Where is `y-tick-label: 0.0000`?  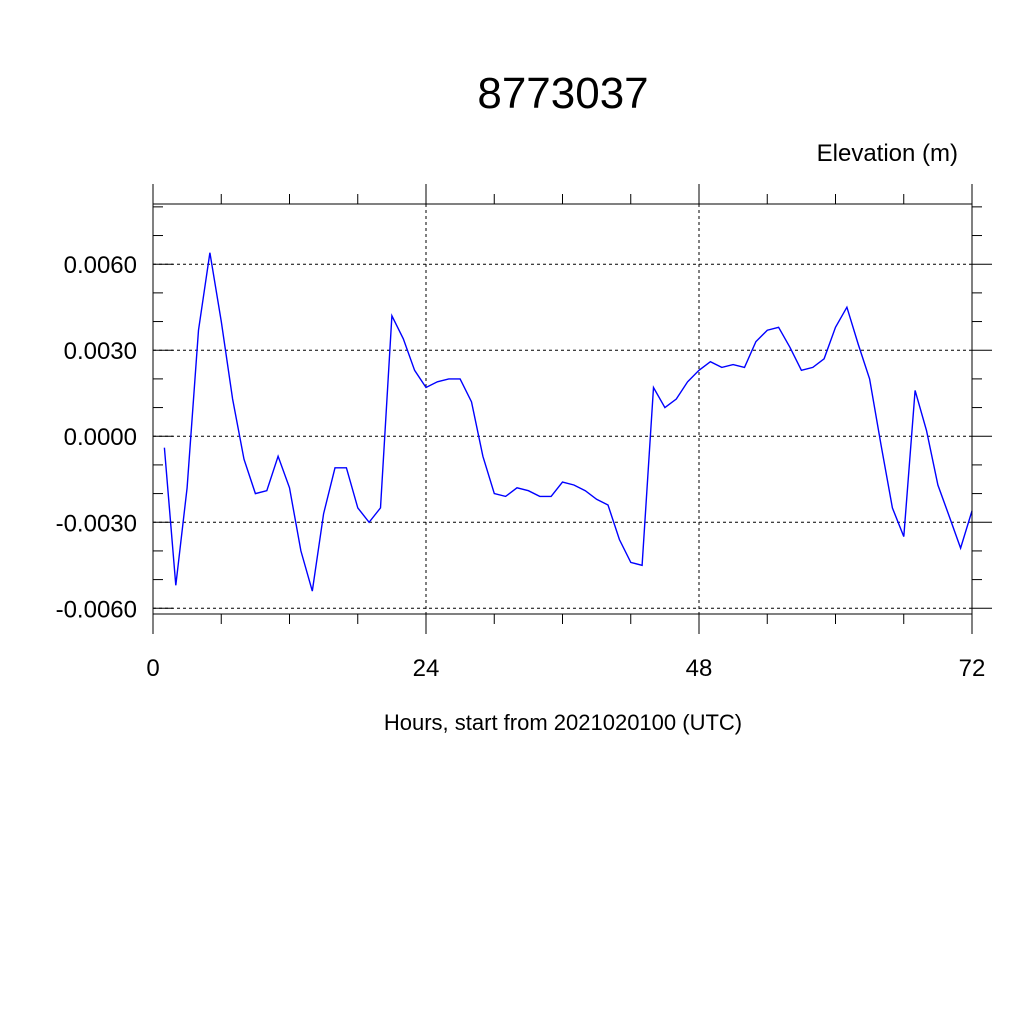 y-tick-label: 0.0000 is located at coordinates (100, 437).